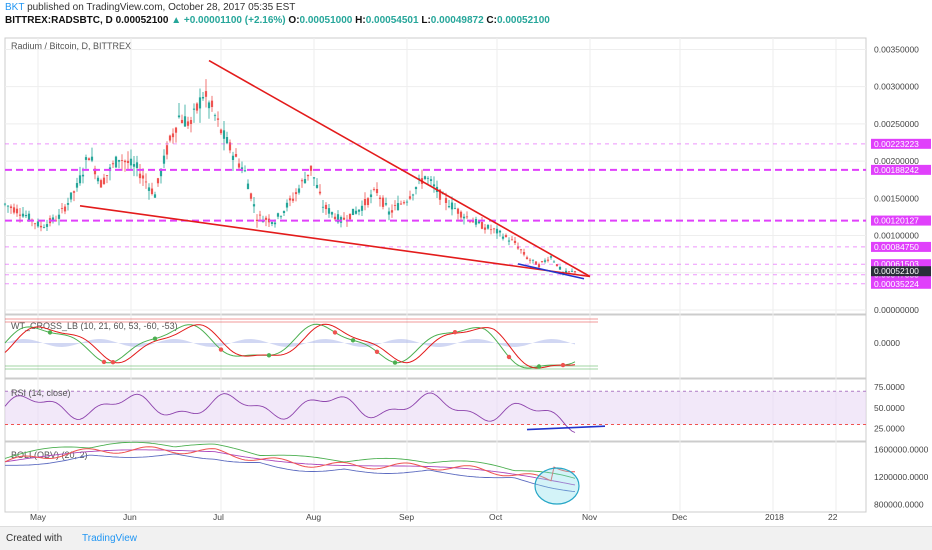  I want to click on symbol-label: BITTREX:RADSBTC, D, so click(59, 20).